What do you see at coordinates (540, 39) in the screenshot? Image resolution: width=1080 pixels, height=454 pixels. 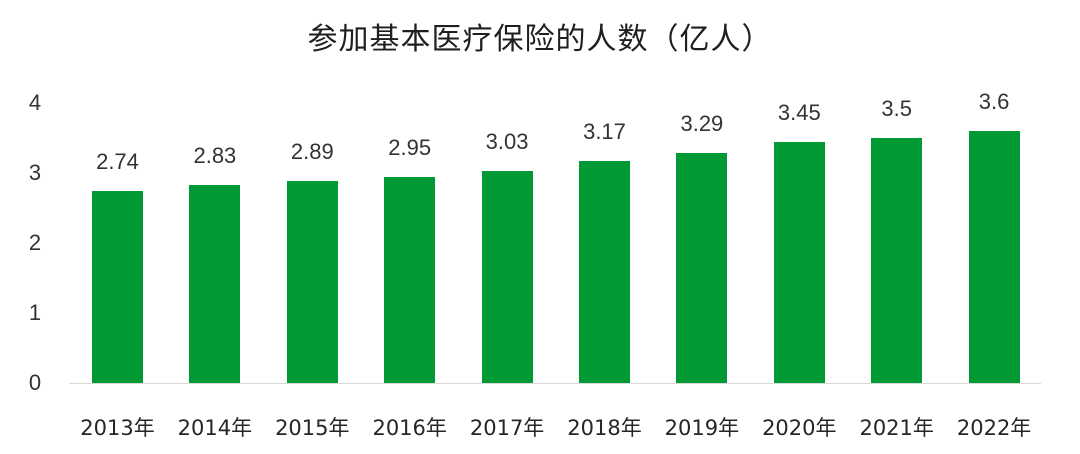 I see `chart-title: 参加基本医疗保险的人数（亿人）` at bounding box center [540, 39].